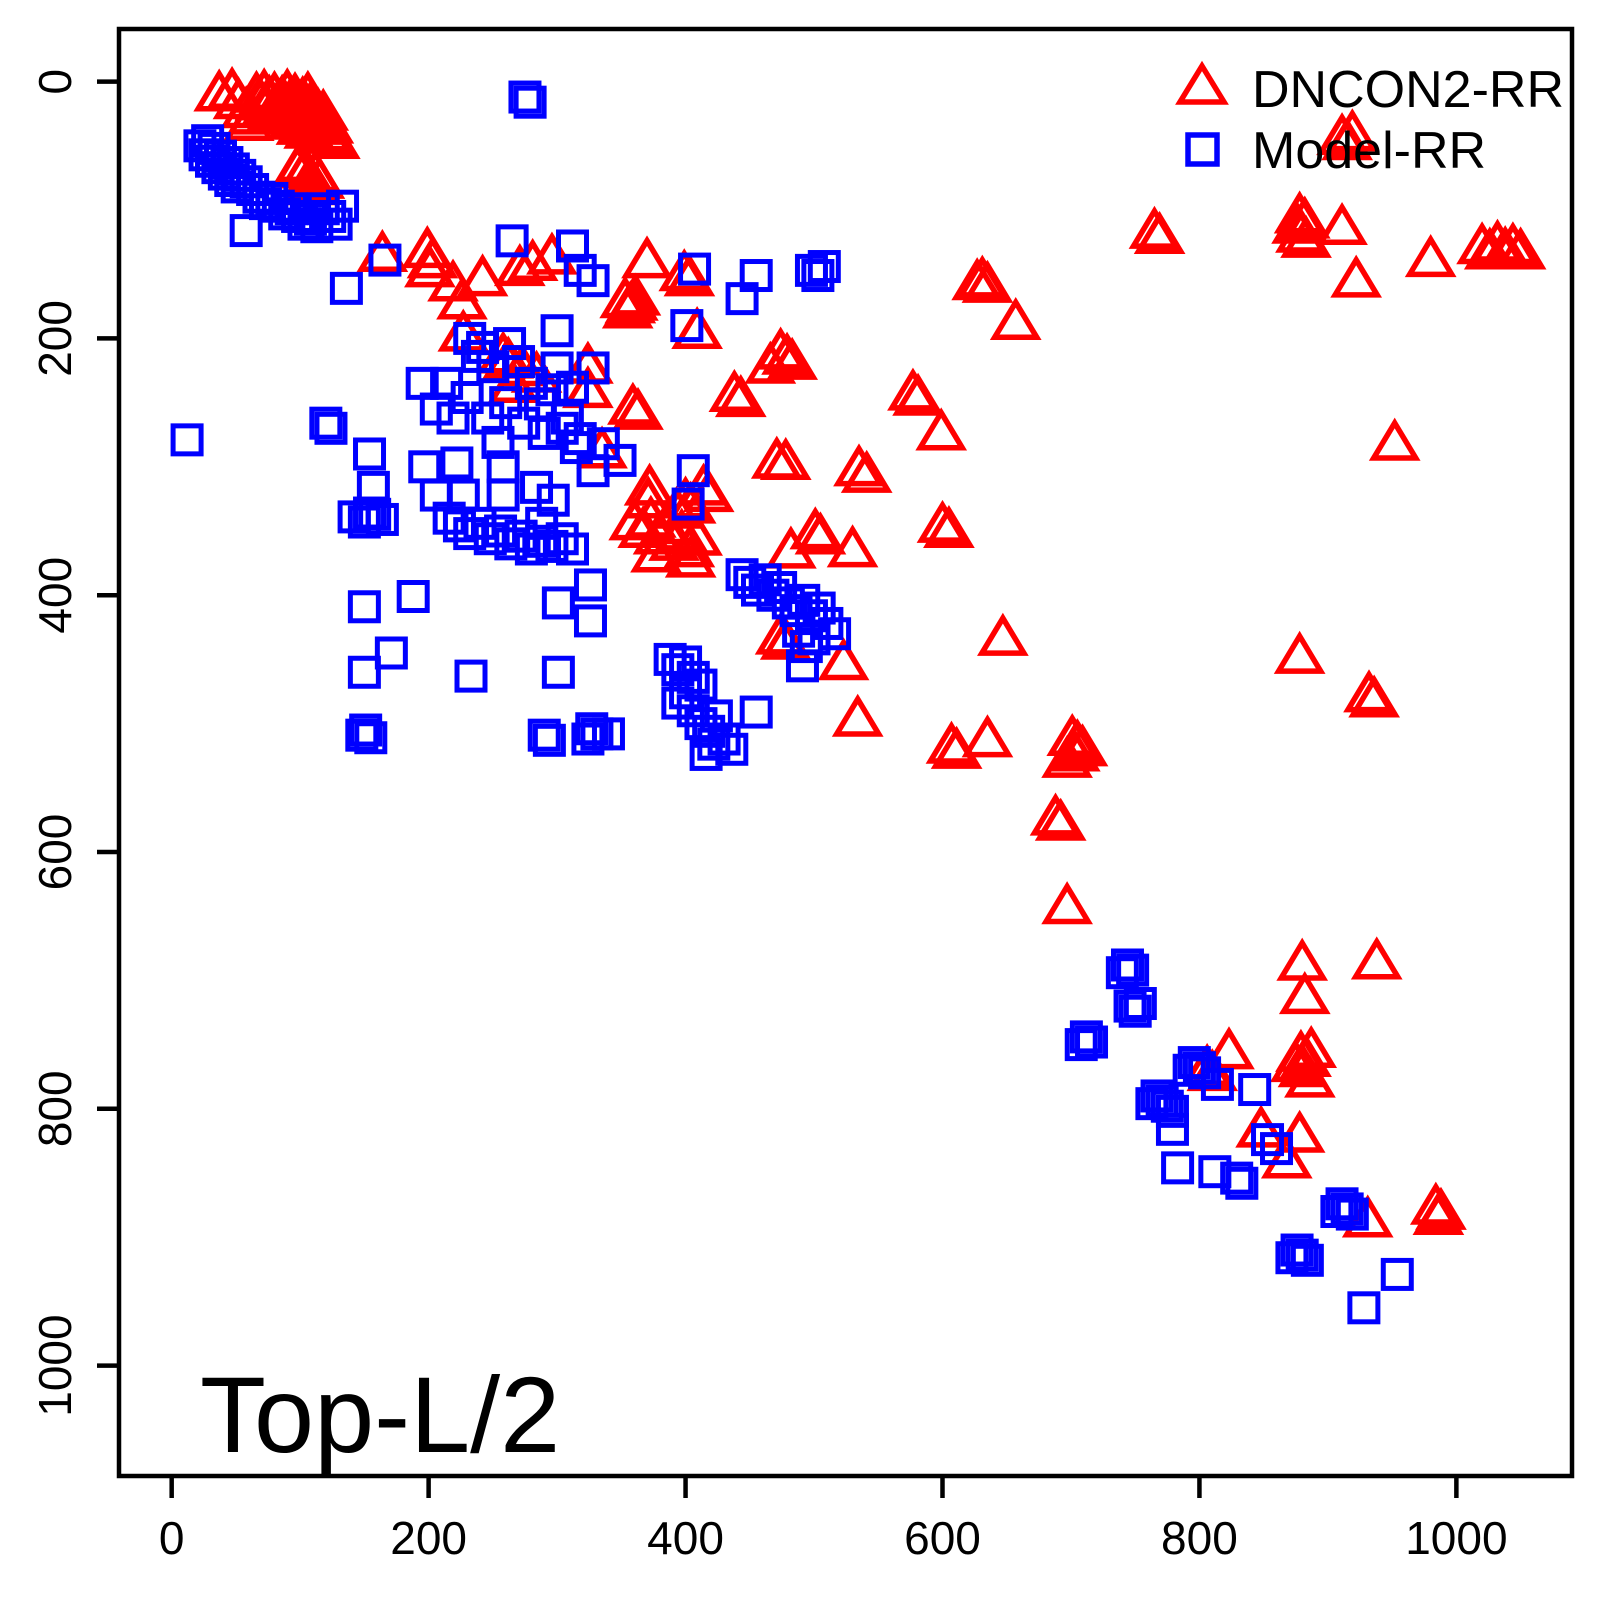 The height and width of the screenshot is (1600, 1600). Describe the element at coordinates (172, 1538) in the screenshot. I see `x-tick-label: 0` at that location.